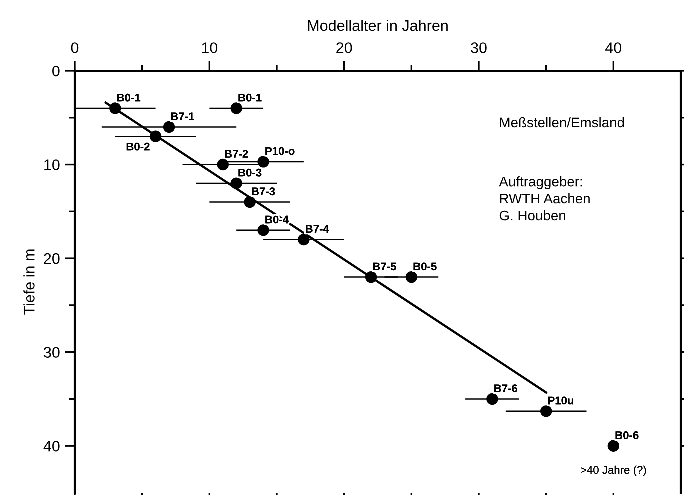 This screenshot has width=684, height=495. Describe the element at coordinates (506, 388) in the screenshot. I see `annotation: B7-6` at that location.